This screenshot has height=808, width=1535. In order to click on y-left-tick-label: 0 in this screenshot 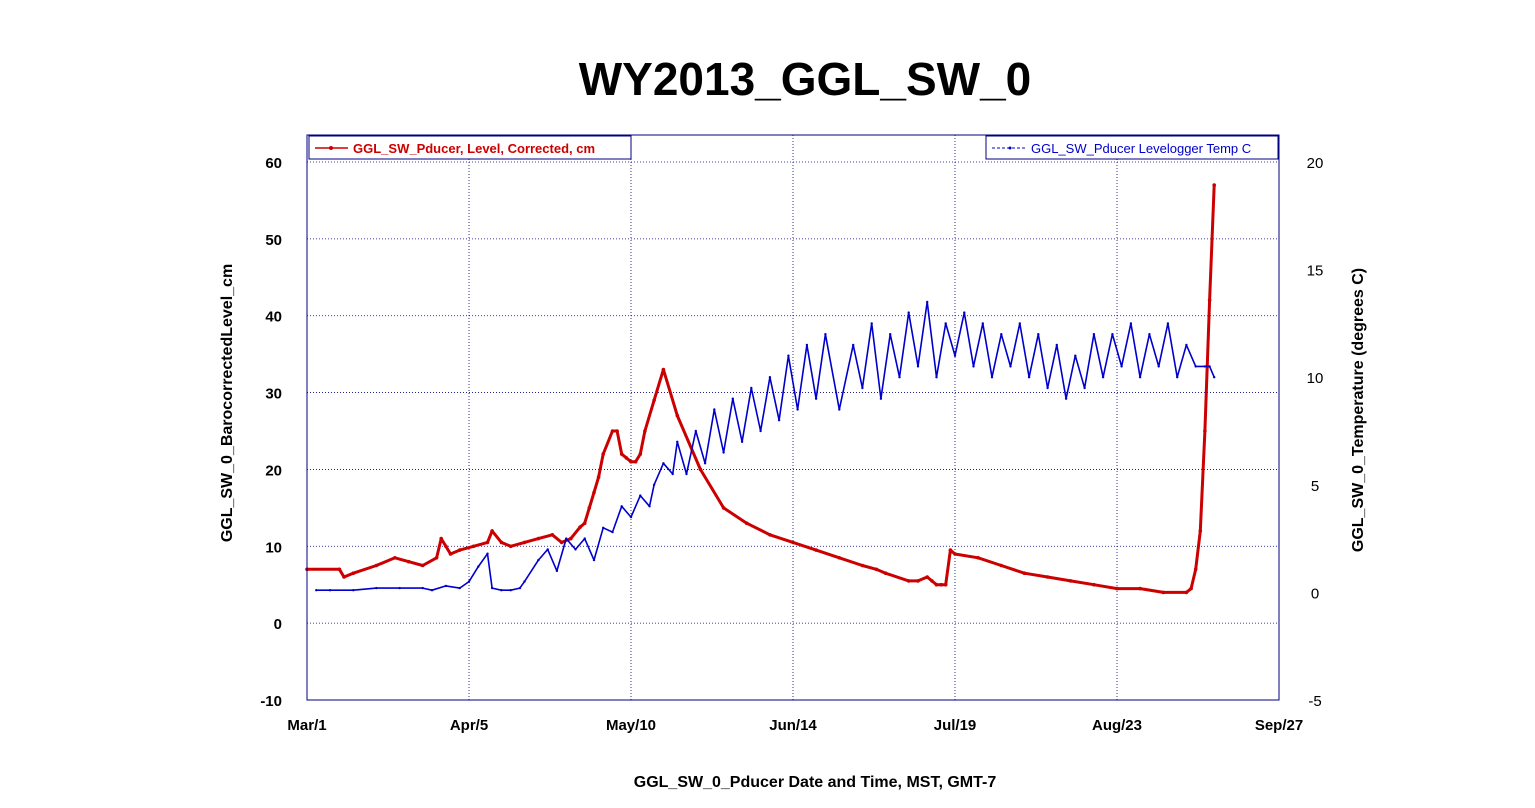, I will do `click(278, 624)`.